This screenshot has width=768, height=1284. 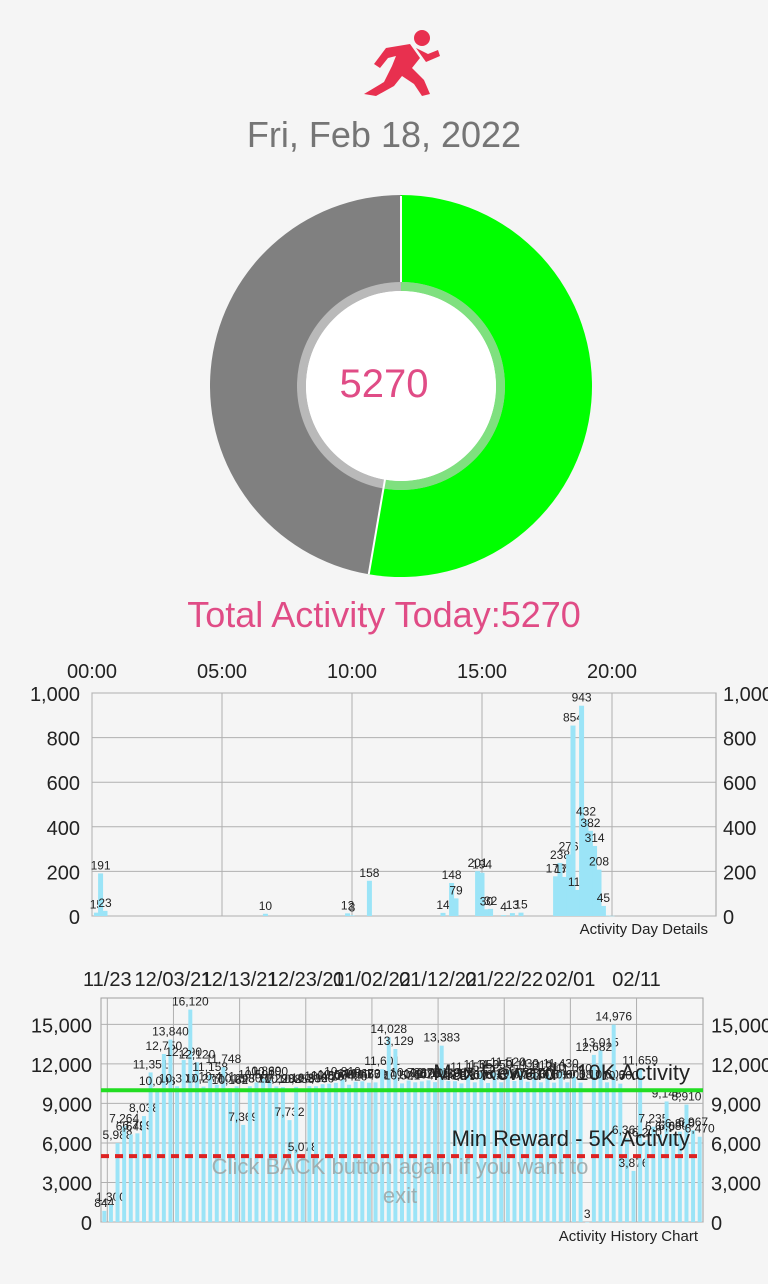 I want to click on data-label: 10,700, so click(x=448, y=1073).